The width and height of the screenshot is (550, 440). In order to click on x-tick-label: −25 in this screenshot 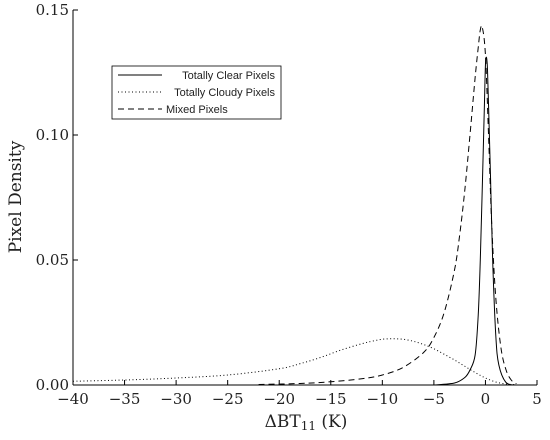, I will do `click(228, 399)`.